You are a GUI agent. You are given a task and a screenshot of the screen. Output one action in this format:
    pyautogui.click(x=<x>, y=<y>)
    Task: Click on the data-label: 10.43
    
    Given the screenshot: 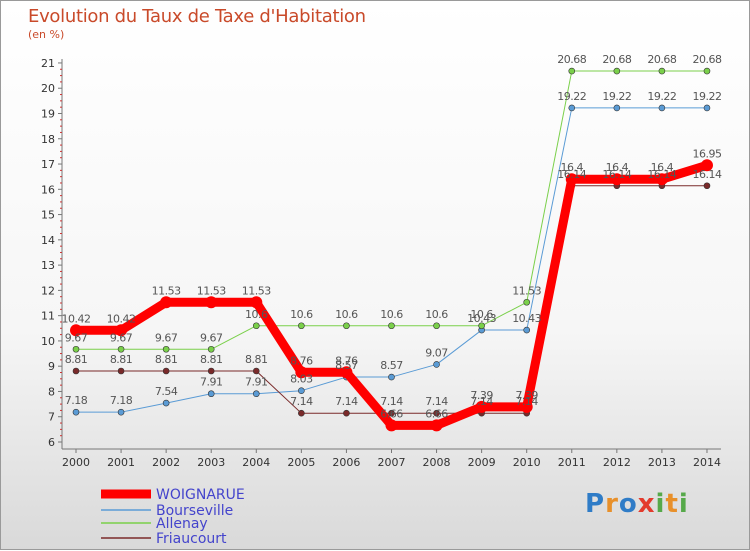 What is the action you would take?
    pyautogui.click(x=481, y=318)
    